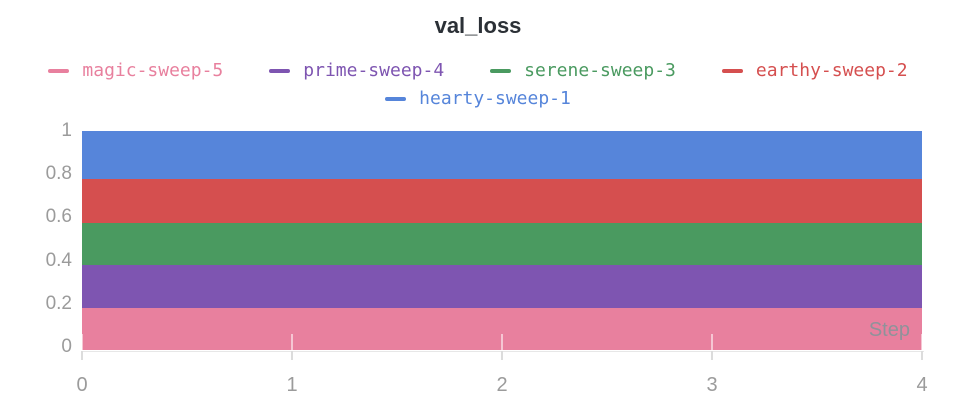 This screenshot has width=956, height=420. What do you see at coordinates (478, 25) in the screenshot?
I see `panel-title: val_loss` at bounding box center [478, 25].